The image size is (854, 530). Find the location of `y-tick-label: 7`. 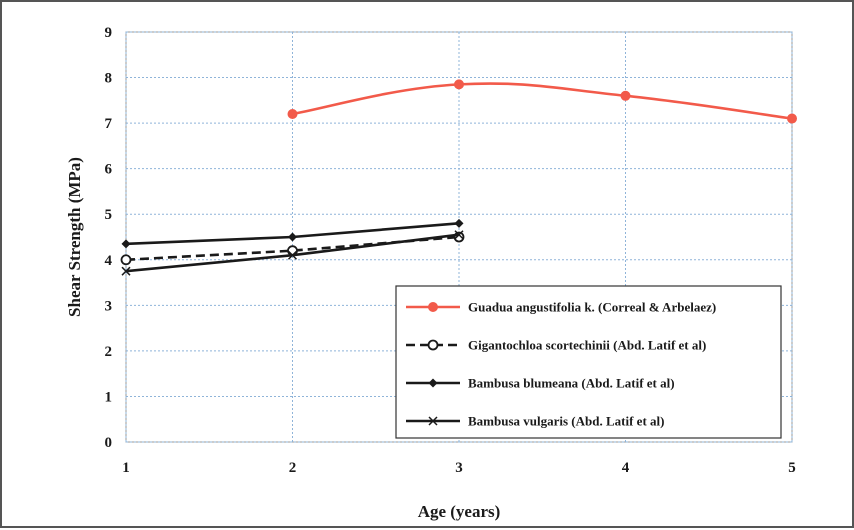

y-tick-label: 7 is located at coordinates (109, 124).